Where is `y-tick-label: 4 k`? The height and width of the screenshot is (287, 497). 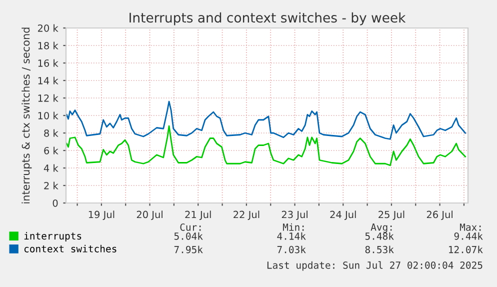 y-tick-label: 4 k is located at coordinates (51, 168).